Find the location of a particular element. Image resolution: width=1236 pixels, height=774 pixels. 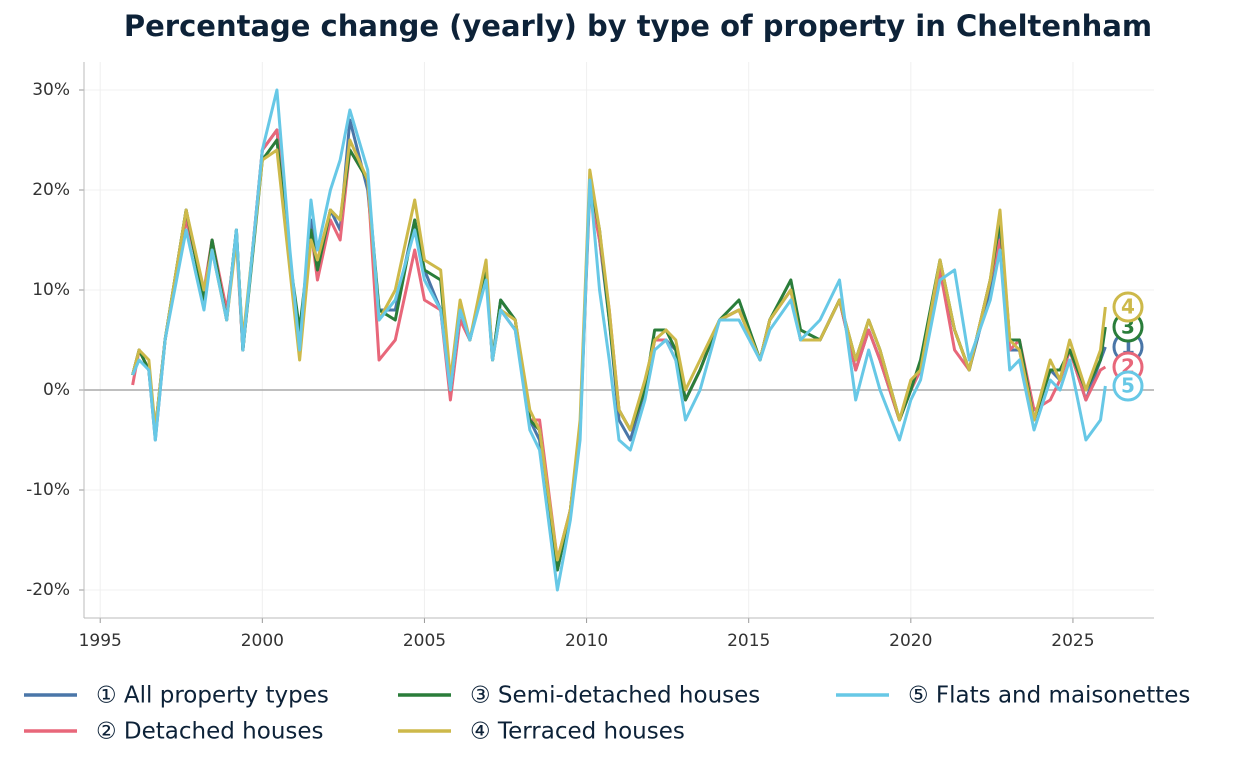

x-tick-label: 2015 is located at coordinates (748, 641).